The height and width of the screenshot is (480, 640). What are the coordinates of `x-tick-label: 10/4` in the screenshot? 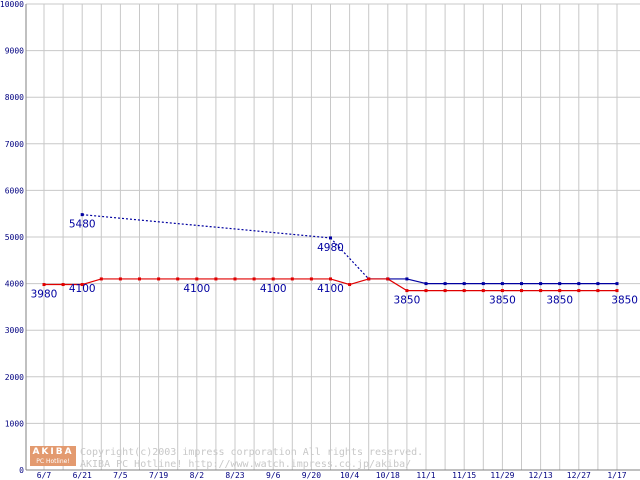 It's located at (349, 475).